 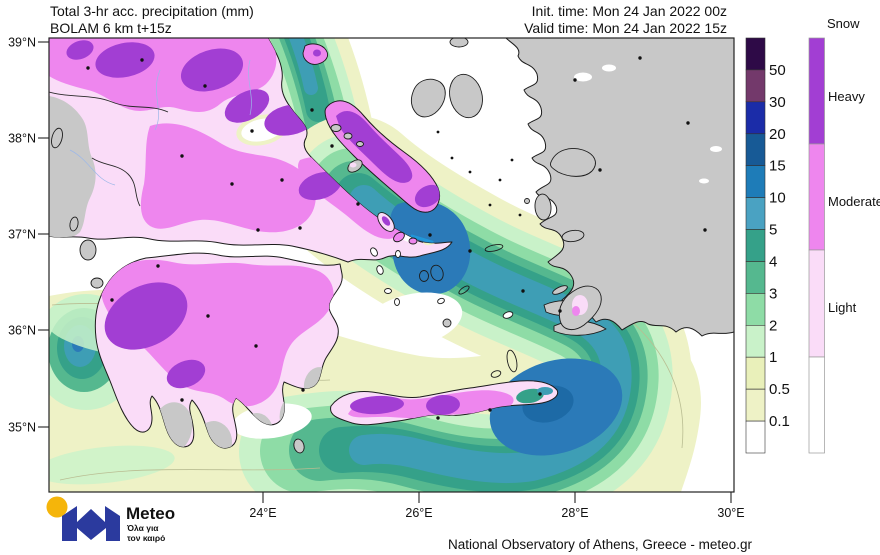 What do you see at coordinates (773, 230) in the screenshot?
I see `svg-text: 5` at bounding box center [773, 230].